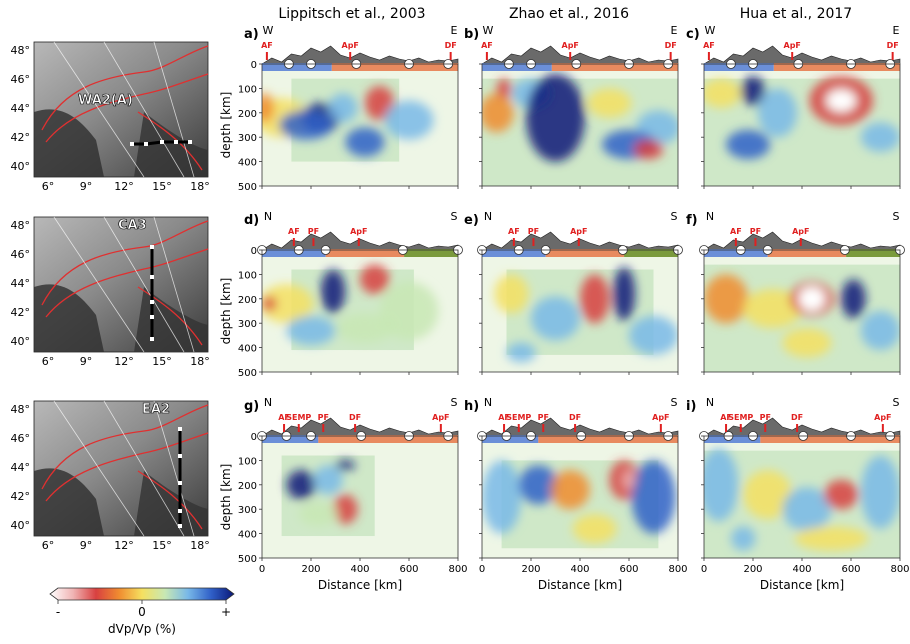 This screenshot has height=644, width=910. I want to click on x-tick-label: 800, so click(677, 569).